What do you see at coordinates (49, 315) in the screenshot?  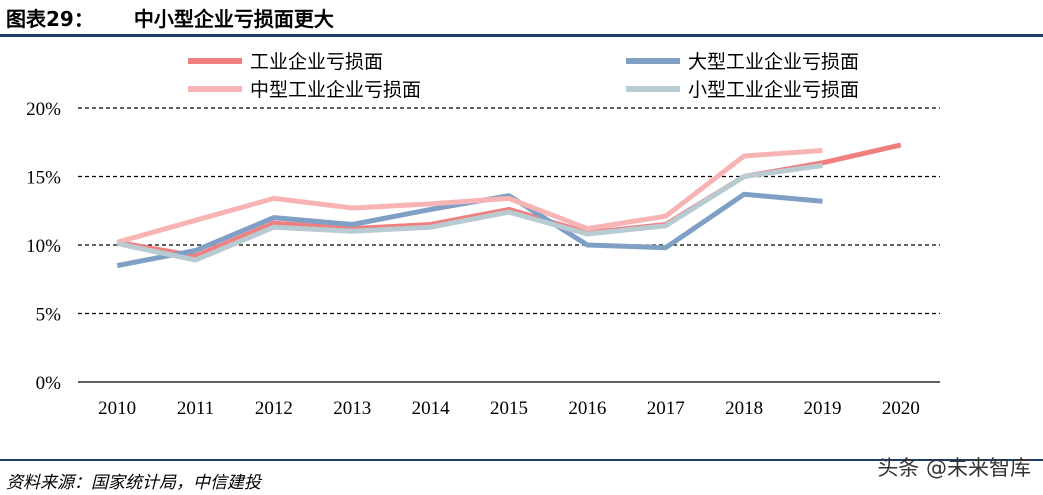 I see `y-tick-label: 5%` at bounding box center [49, 315].